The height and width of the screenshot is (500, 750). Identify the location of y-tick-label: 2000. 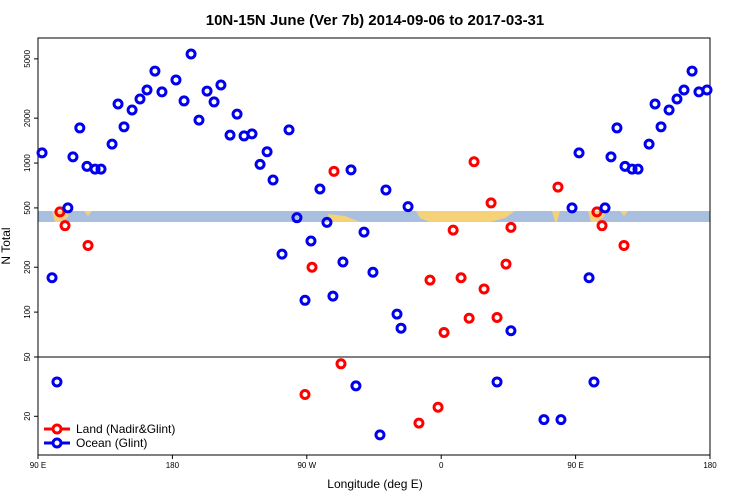
(27, 118).